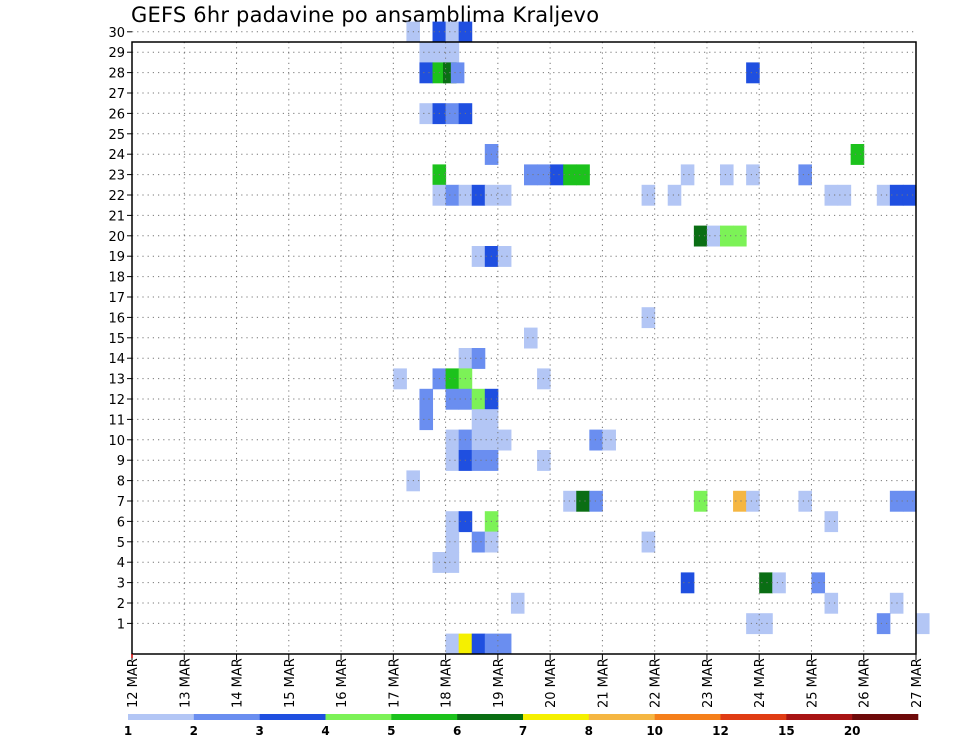 The height and width of the screenshot is (742, 960). What do you see at coordinates (121, 522) in the screenshot?
I see `y-tick-label: 6` at bounding box center [121, 522].